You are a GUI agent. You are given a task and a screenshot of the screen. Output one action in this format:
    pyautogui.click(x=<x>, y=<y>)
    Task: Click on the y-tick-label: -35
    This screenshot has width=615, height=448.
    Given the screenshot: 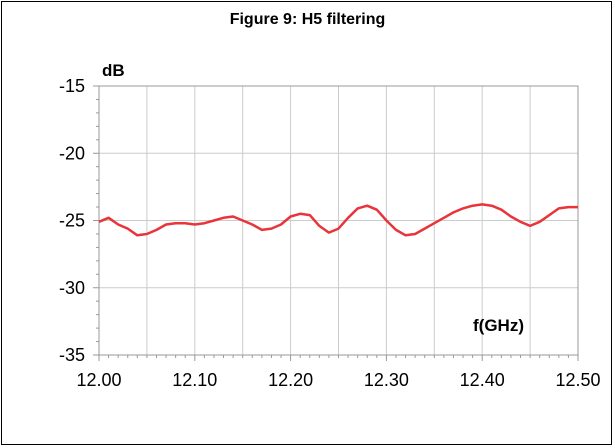 What is the action you would take?
    pyautogui.click(x=72, y=355)
    